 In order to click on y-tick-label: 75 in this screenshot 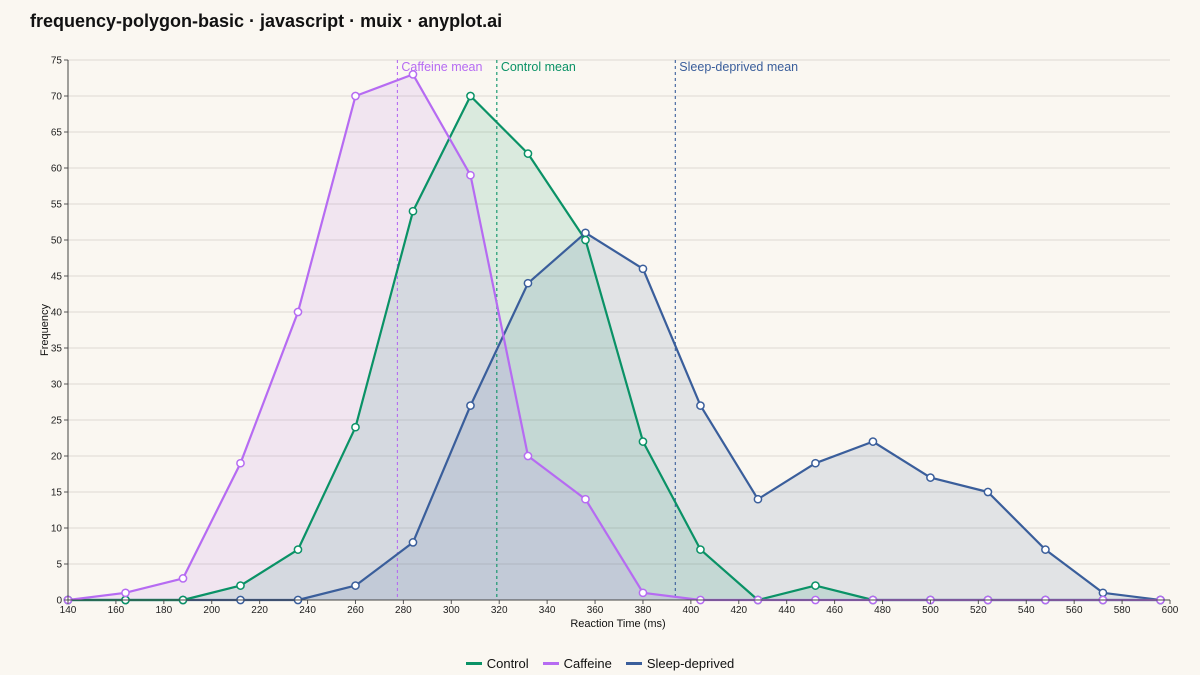, I will do `click(57, 61)`.